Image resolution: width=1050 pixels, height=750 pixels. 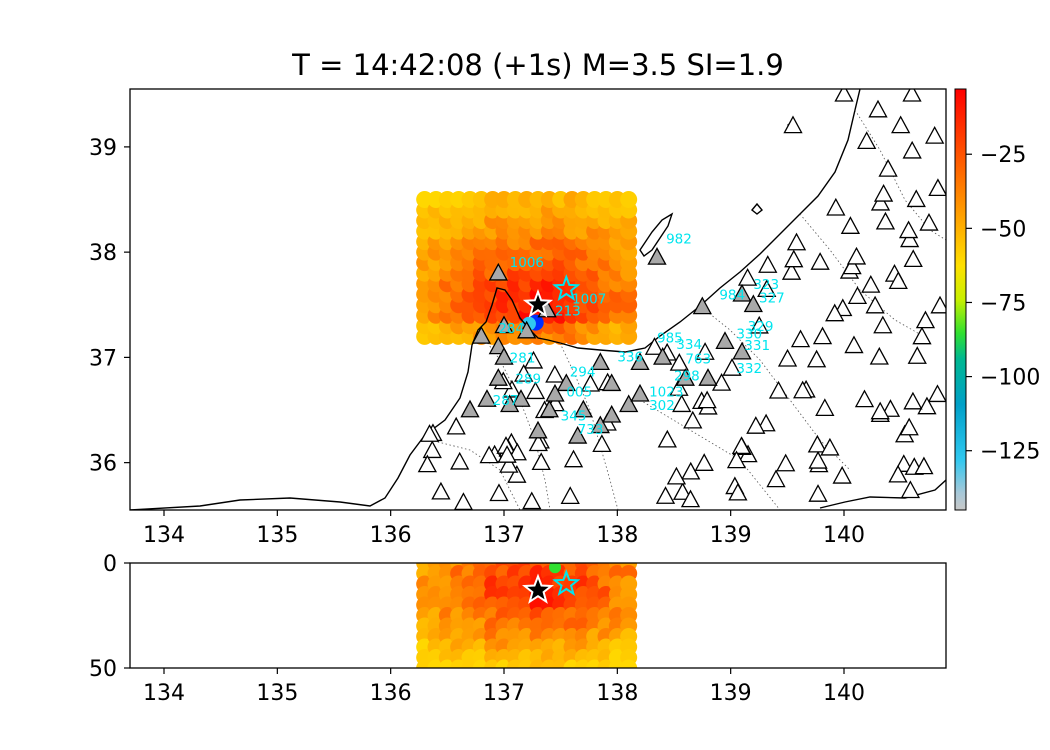 What do you see at coordinates (617, 535) in the screenshot?
I see `x-tick-label: 138` at bounding box center [617, 535].